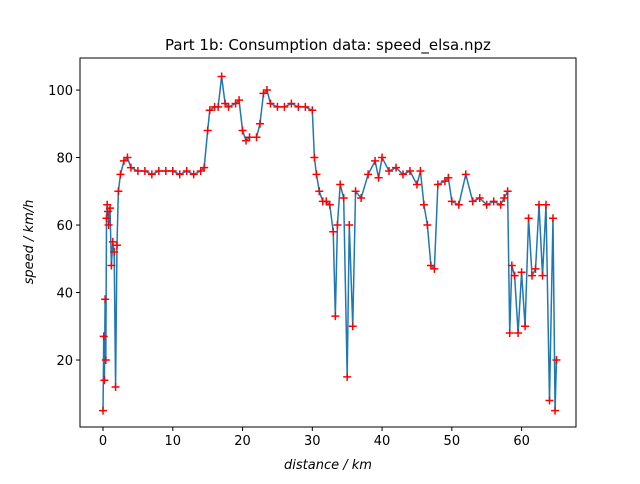  I want to click on x-tick-label: 40, so click(382, 441).